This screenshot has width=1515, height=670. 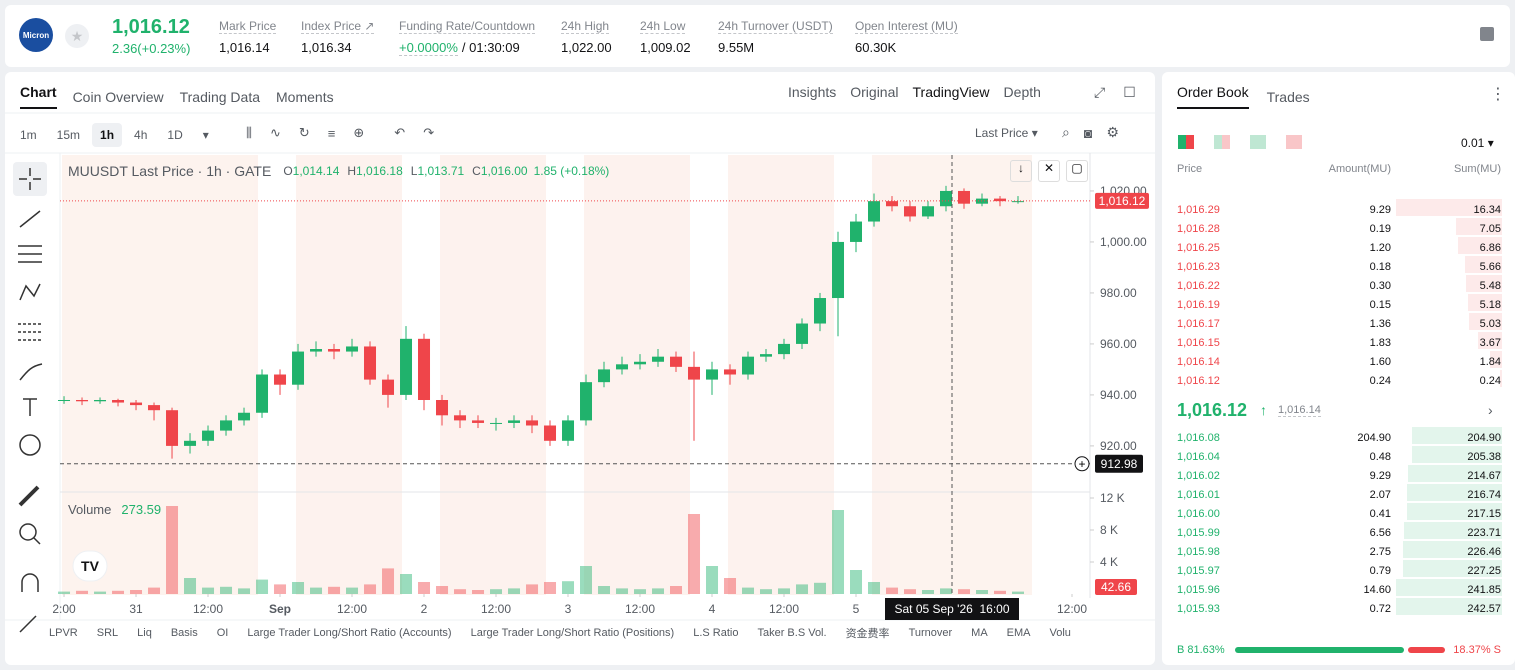 What do you see at coordinates (784, 609) in the screenshot?
I see `x-tick-label: 12:00` at bounding box center [784, 609].